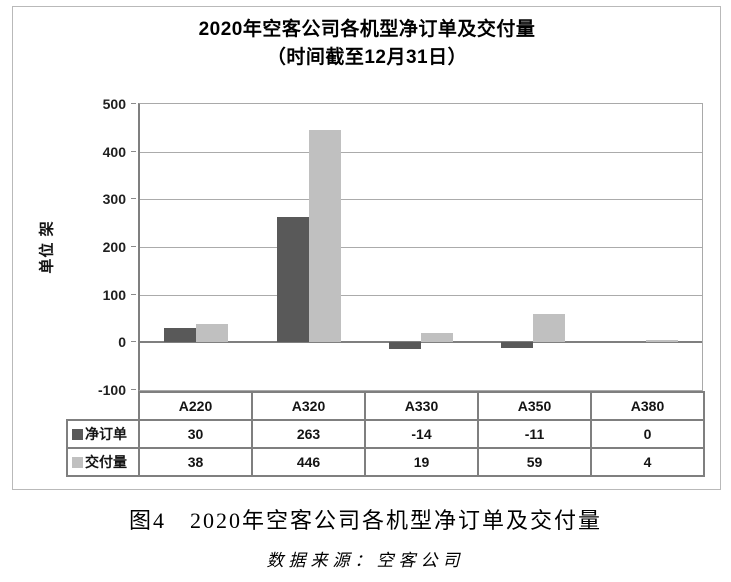 This screenshot has width=731, height=582. I want to click on x-axis-zero-line, so click(421, 342).